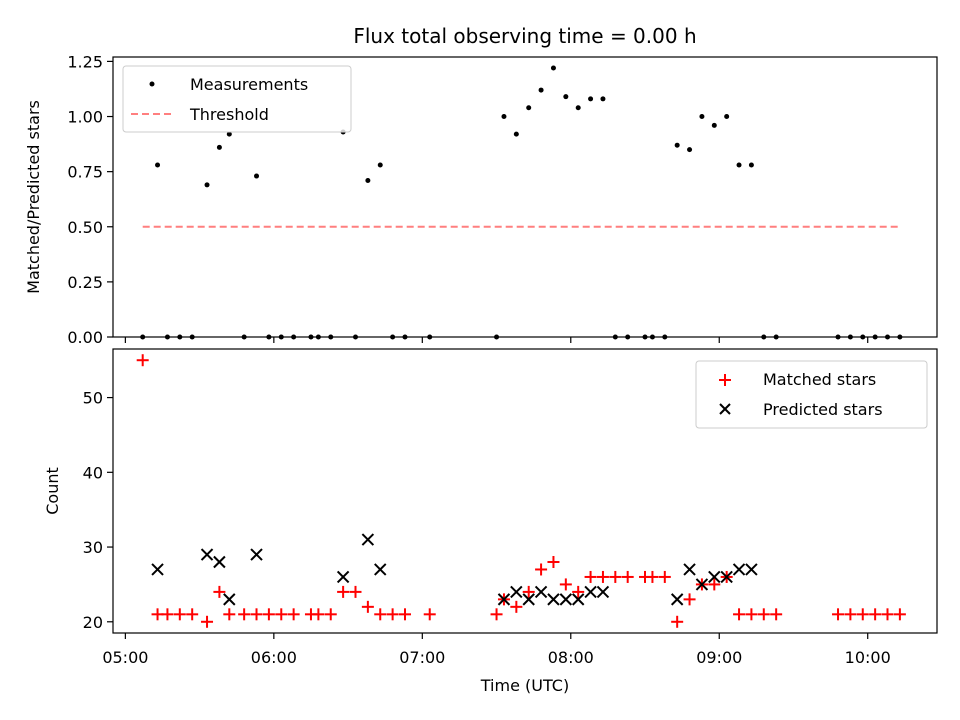 The width and height of the screenshot is (960, 720). What do you see at coordinates (249, 84) in the screenshot?
I see `legend-measurements-label: Measurements` at bounding box center [249, 84].